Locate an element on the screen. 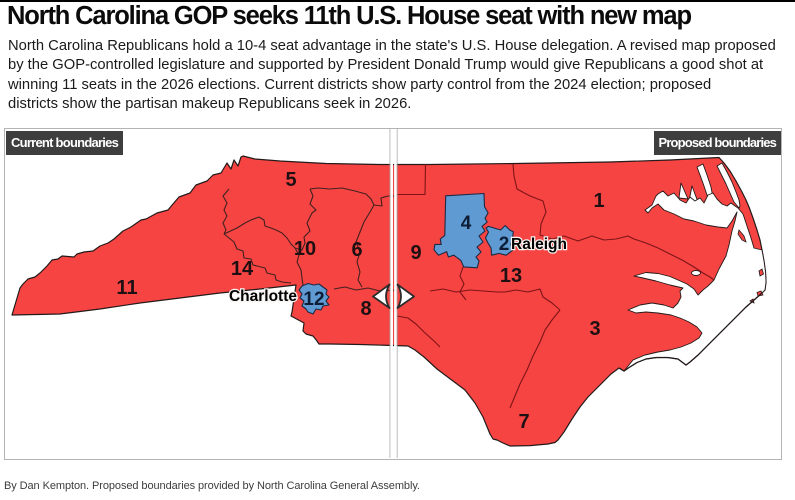  svg-text: Raleigh is located at coordinates (539, 244).